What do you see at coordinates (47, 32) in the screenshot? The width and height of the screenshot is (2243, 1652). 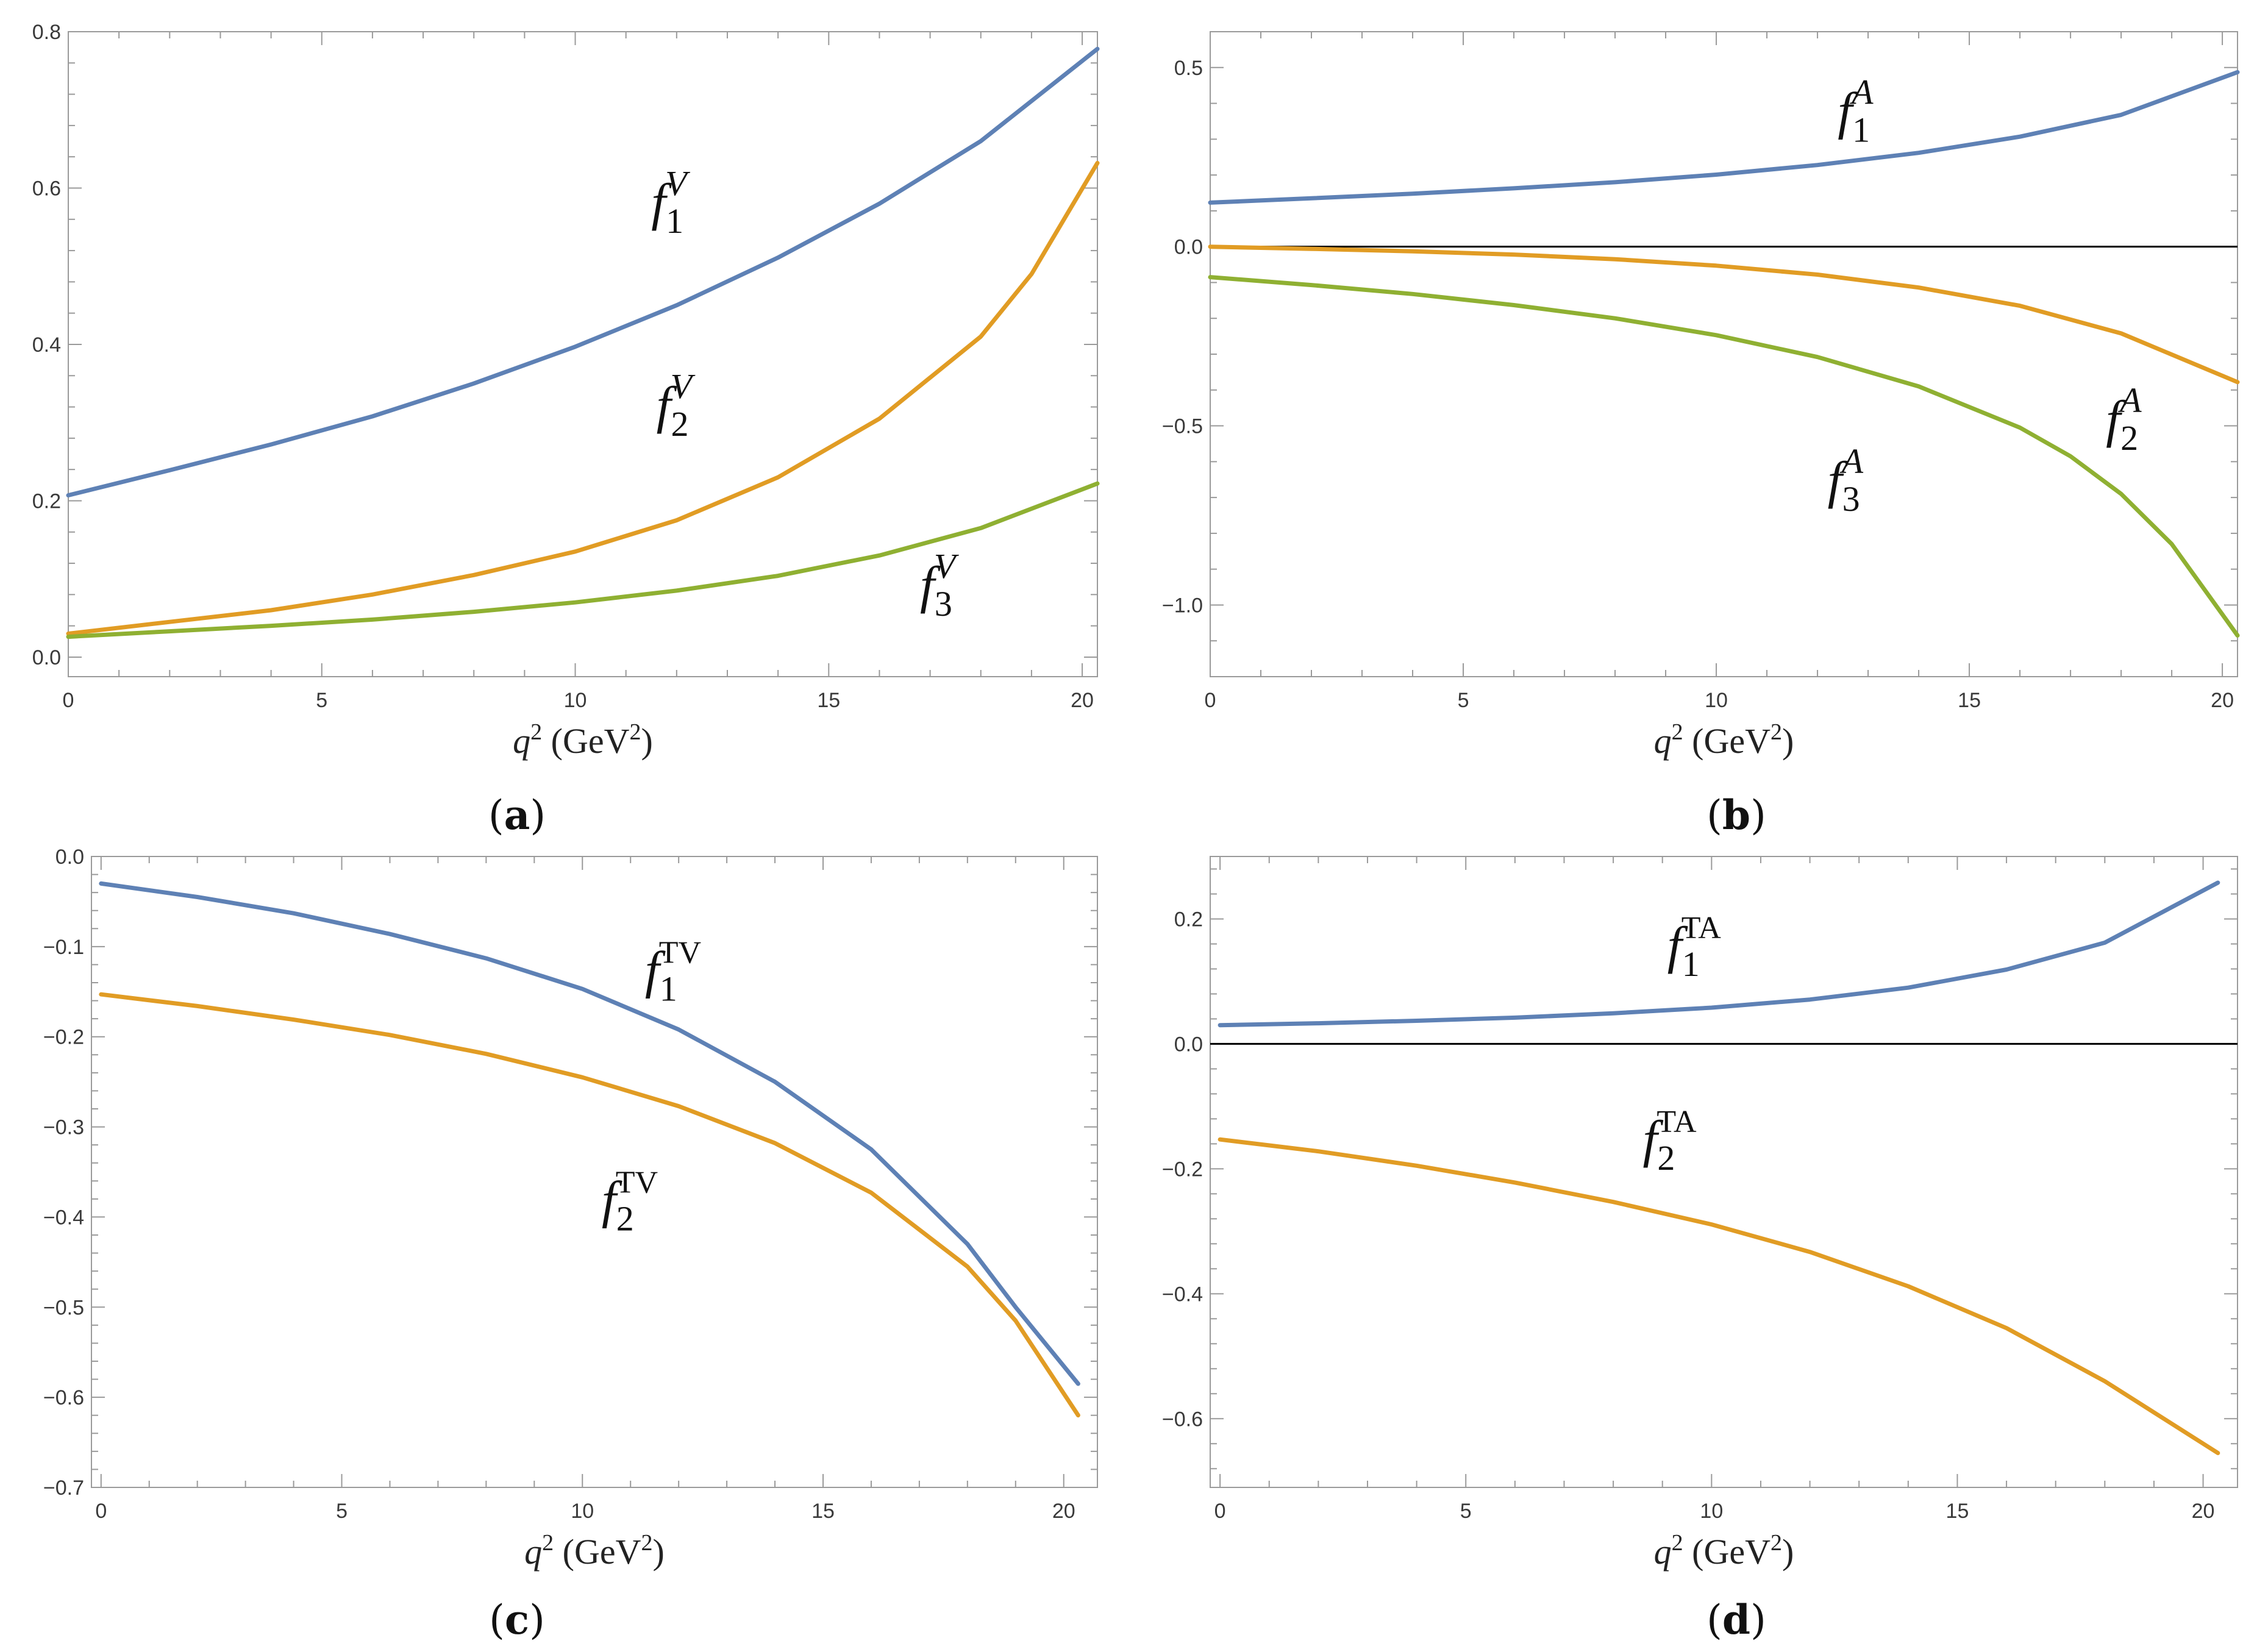 I see `y-tick-label: 0.8` at bounding box center [47, 32].